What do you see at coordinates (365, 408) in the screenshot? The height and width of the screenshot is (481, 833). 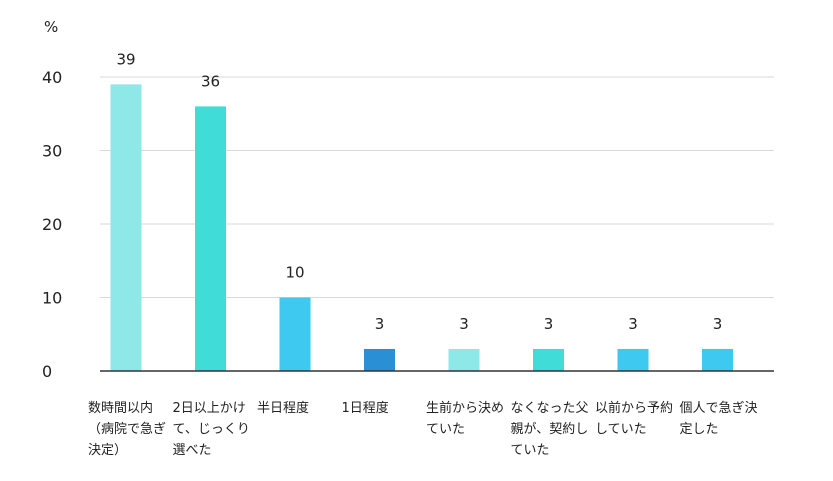 I see `x-tick-label: 1日程度` at bounding box center [365, 408].